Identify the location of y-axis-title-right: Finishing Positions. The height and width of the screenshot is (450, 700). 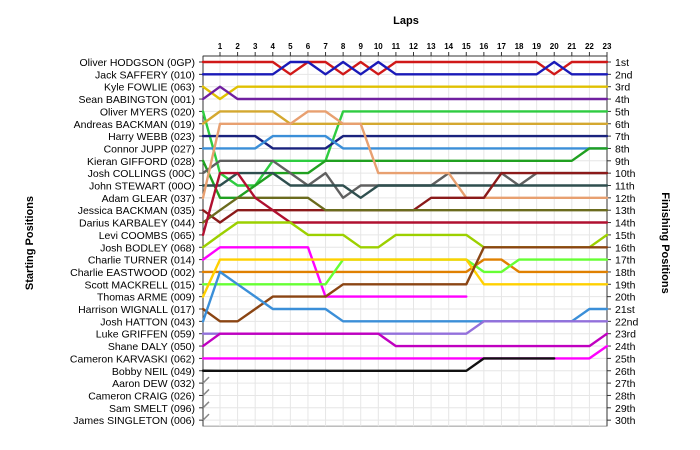
(665, 242).